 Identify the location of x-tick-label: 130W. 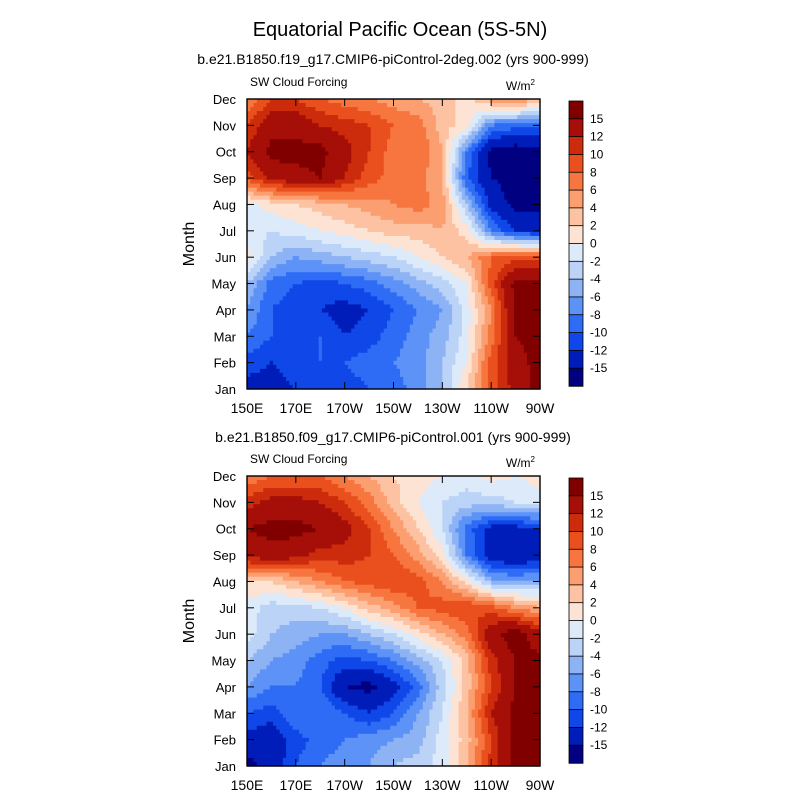
(442, 408).